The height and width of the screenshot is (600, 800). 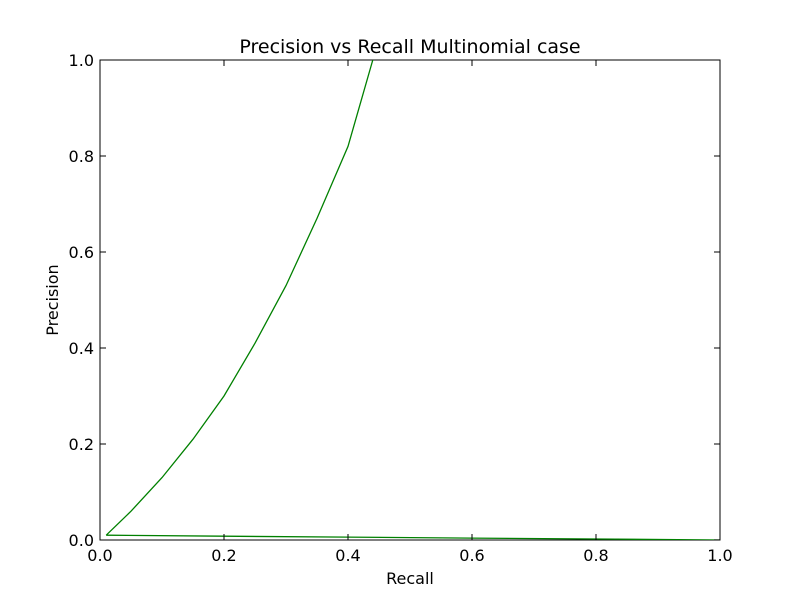 What do you see at coordinates (595, 555) in the screenshot?
I see `x-tick-label: 0.8` at bounding box center [595, 555].